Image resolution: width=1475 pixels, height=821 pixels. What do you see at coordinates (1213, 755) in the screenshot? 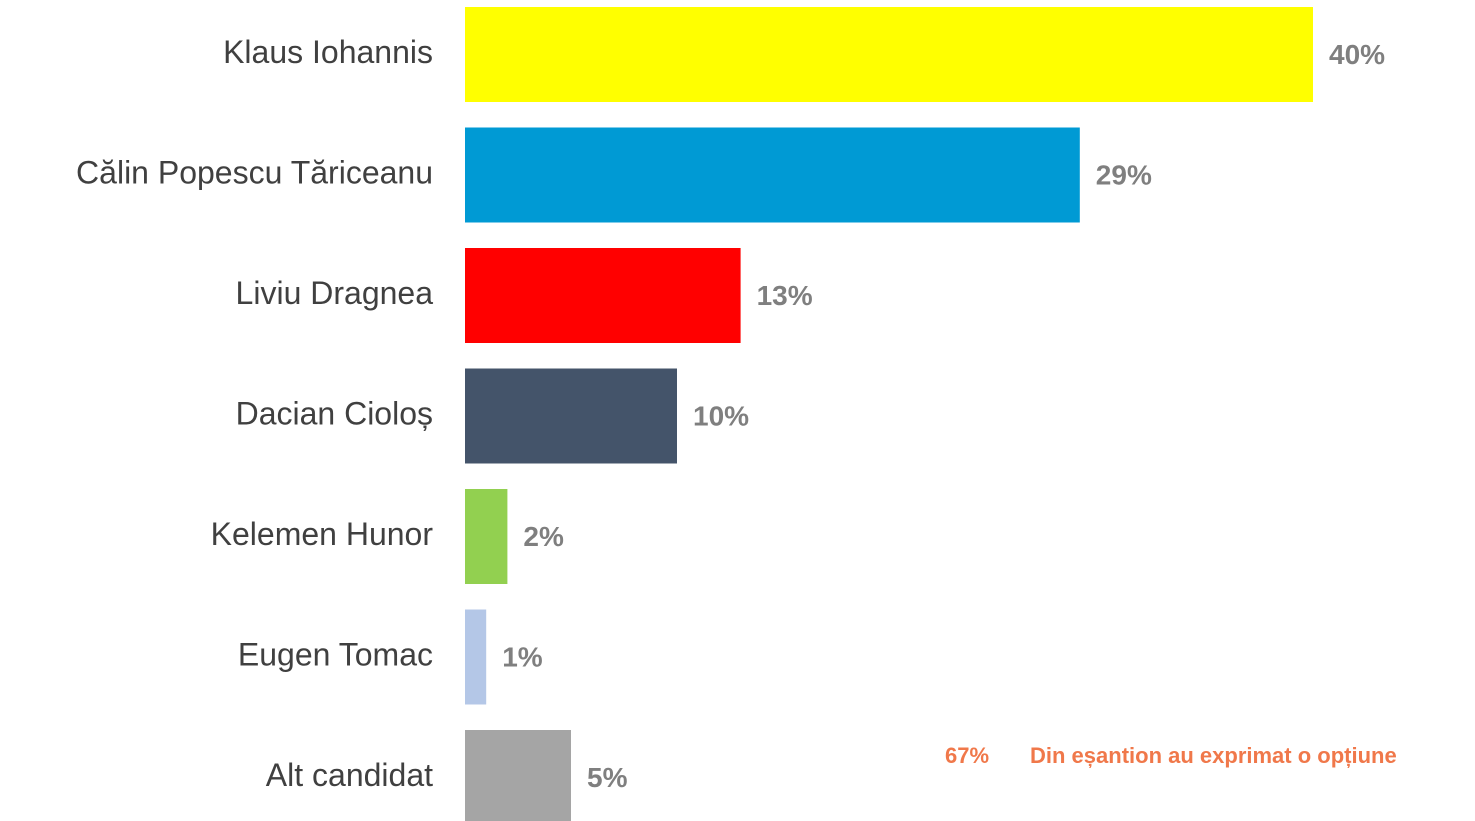
I see `annotation-text: Din eșantion au exprimat o opțiune` at bounding box center [1213, 755].